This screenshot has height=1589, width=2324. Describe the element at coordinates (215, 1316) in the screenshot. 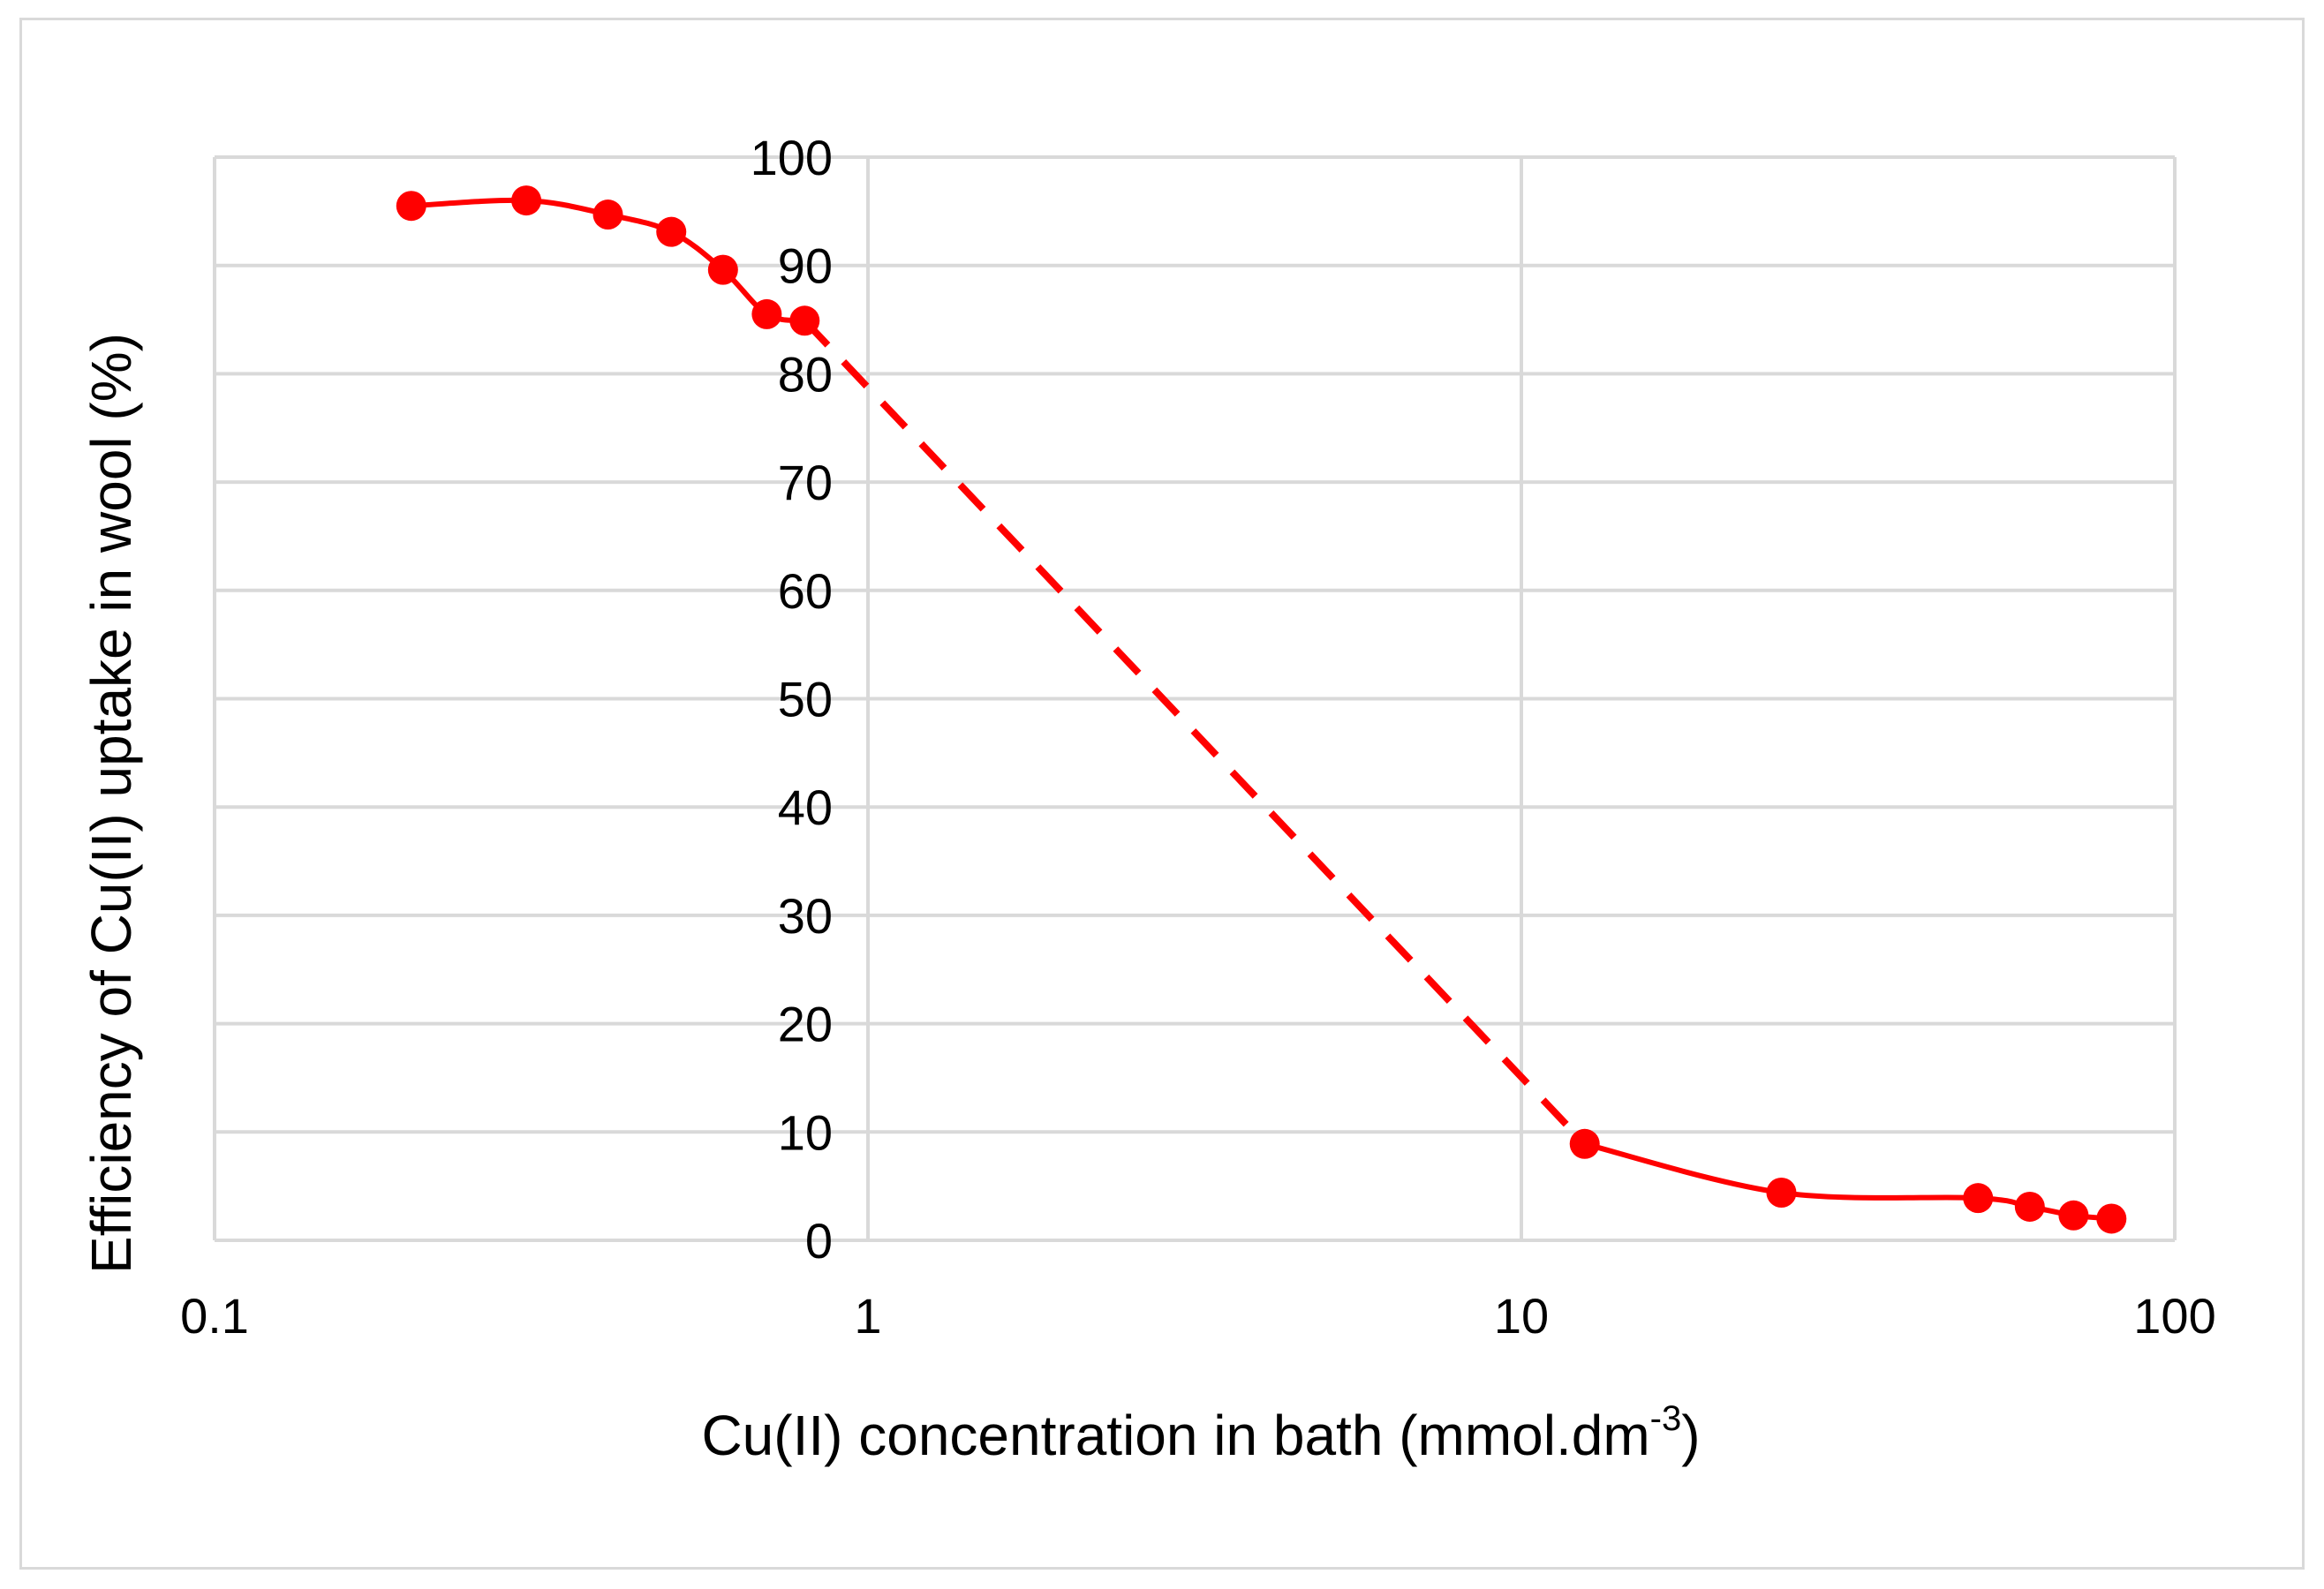

I see `x-tick-label: 0.1` at that location.